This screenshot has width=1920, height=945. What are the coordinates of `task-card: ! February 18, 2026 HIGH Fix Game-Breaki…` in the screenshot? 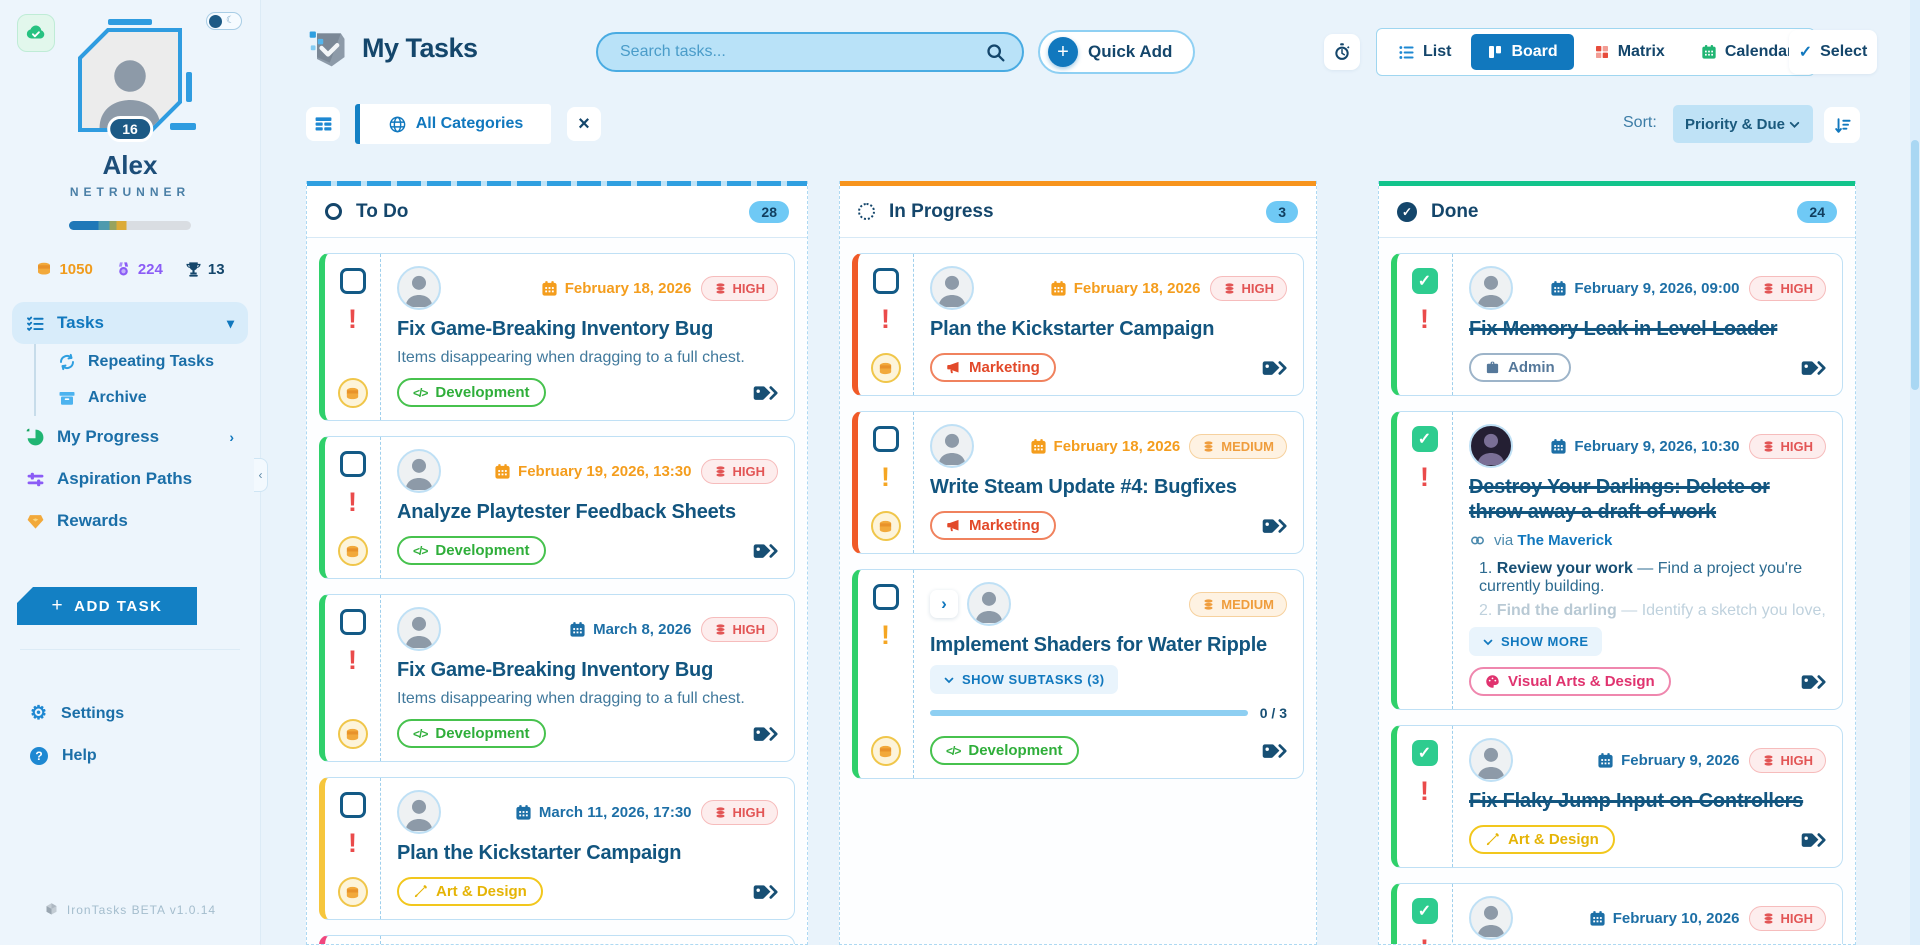 It's located at (557, 337).